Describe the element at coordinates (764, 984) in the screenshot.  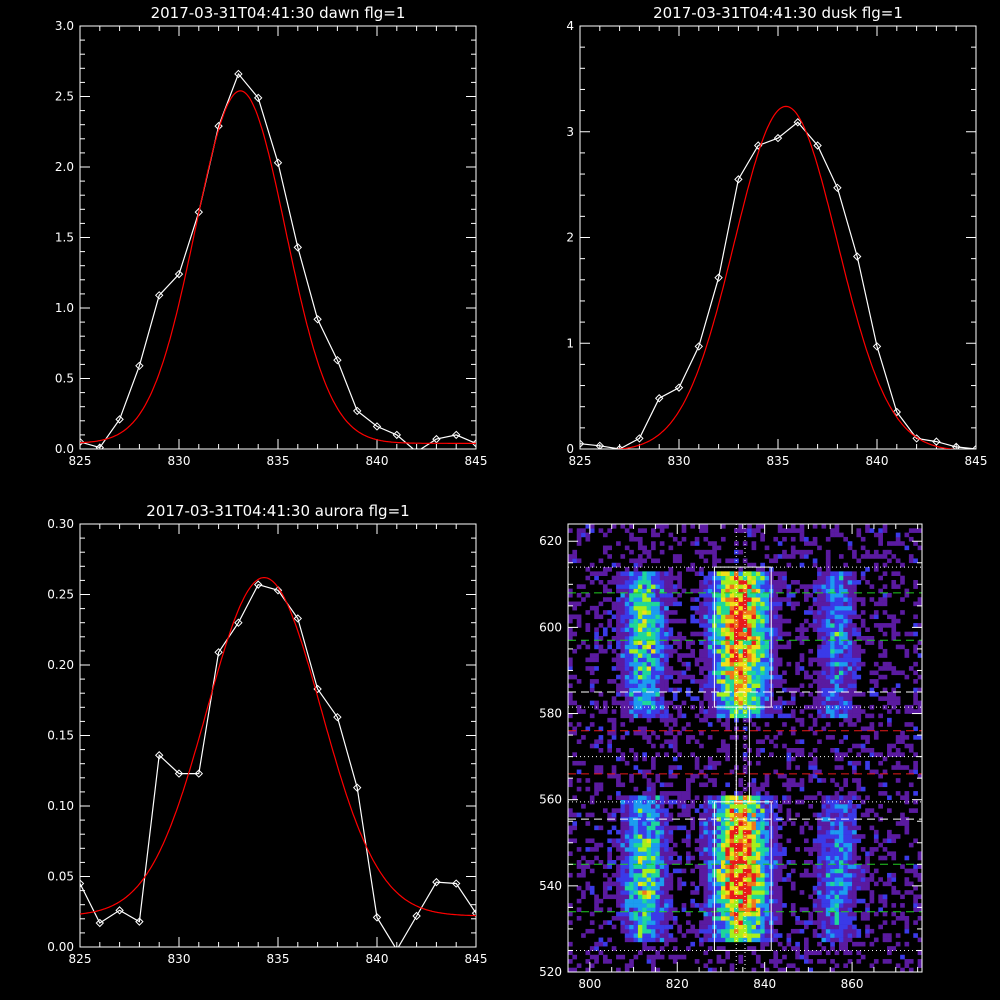
I see `x-tick-label: 840` at that location.